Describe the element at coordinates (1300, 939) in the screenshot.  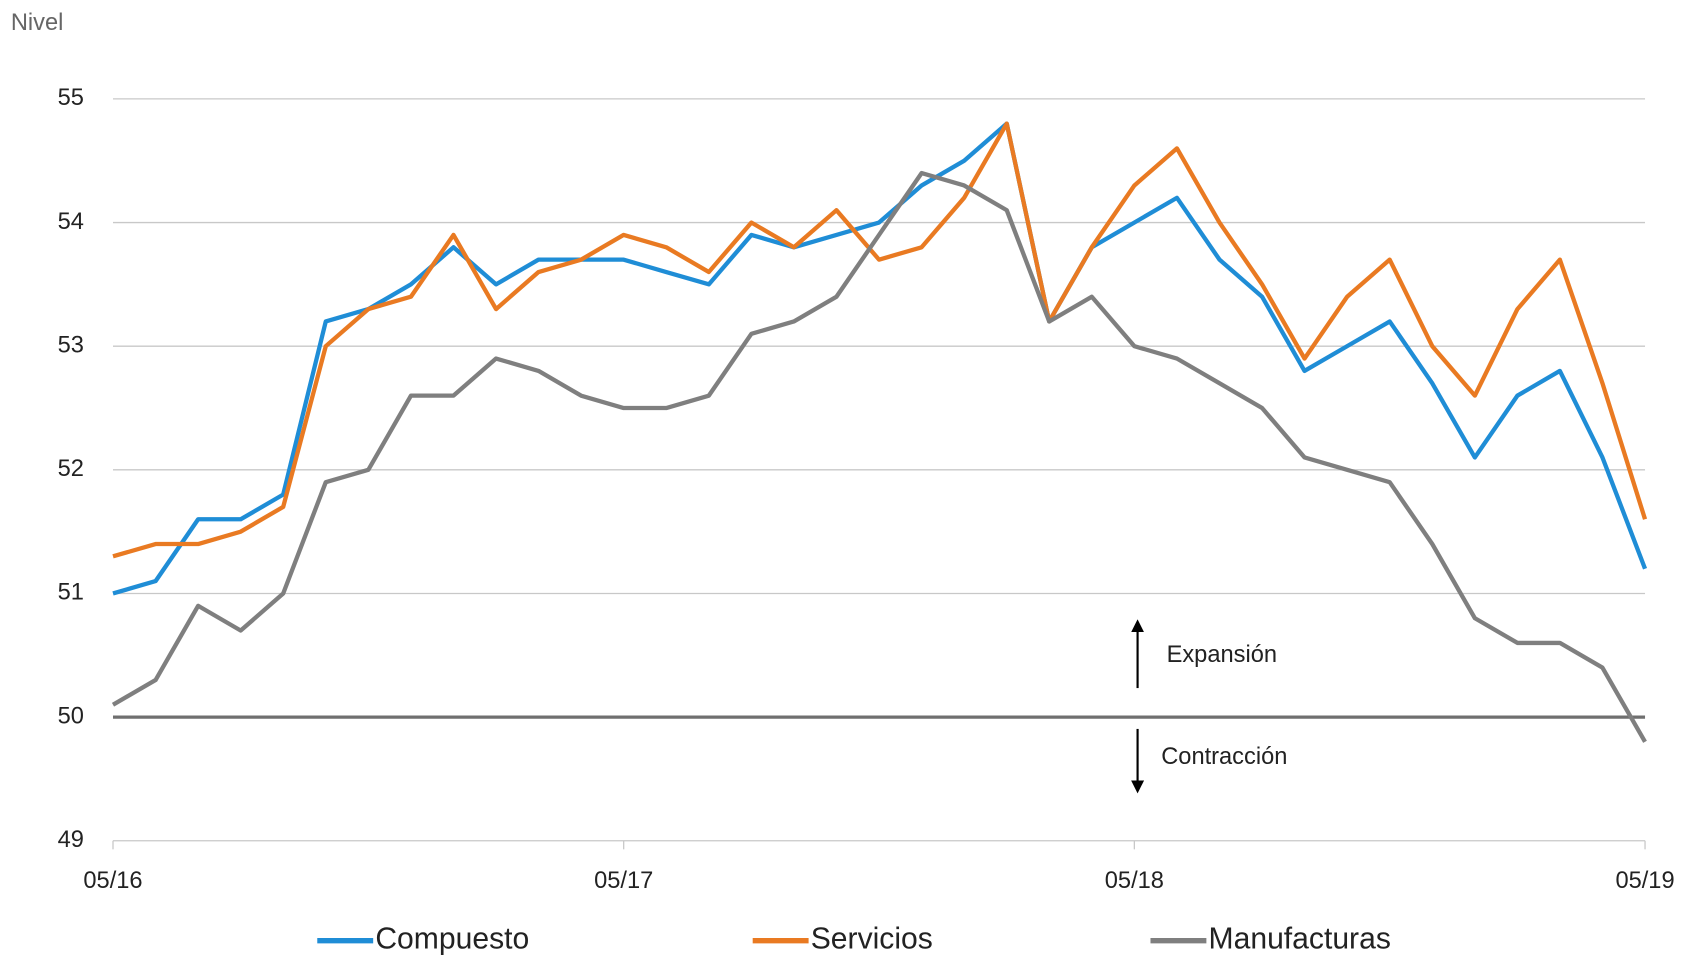
I see `legend-label: Manufacturas` at that location.